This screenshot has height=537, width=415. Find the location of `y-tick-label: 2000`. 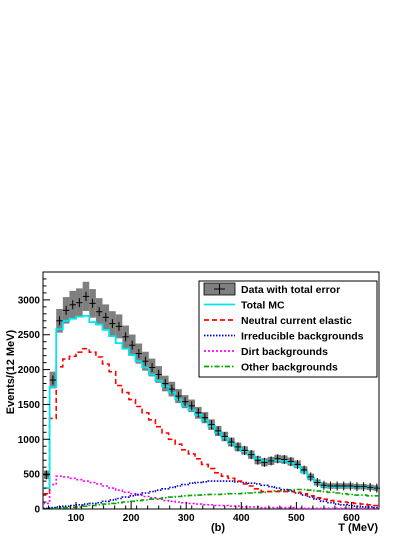

y-tick-label: 2000 is located at coordinates (29, 370).